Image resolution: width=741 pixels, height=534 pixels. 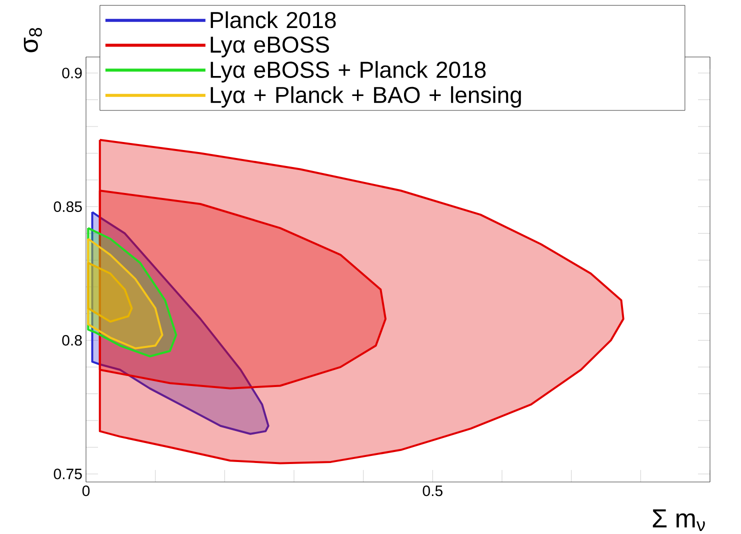 What do you see at coordinates (72, 73) in the screenshot?
I see `y-tick-label: 0.9` at bounding box center [72, 73].